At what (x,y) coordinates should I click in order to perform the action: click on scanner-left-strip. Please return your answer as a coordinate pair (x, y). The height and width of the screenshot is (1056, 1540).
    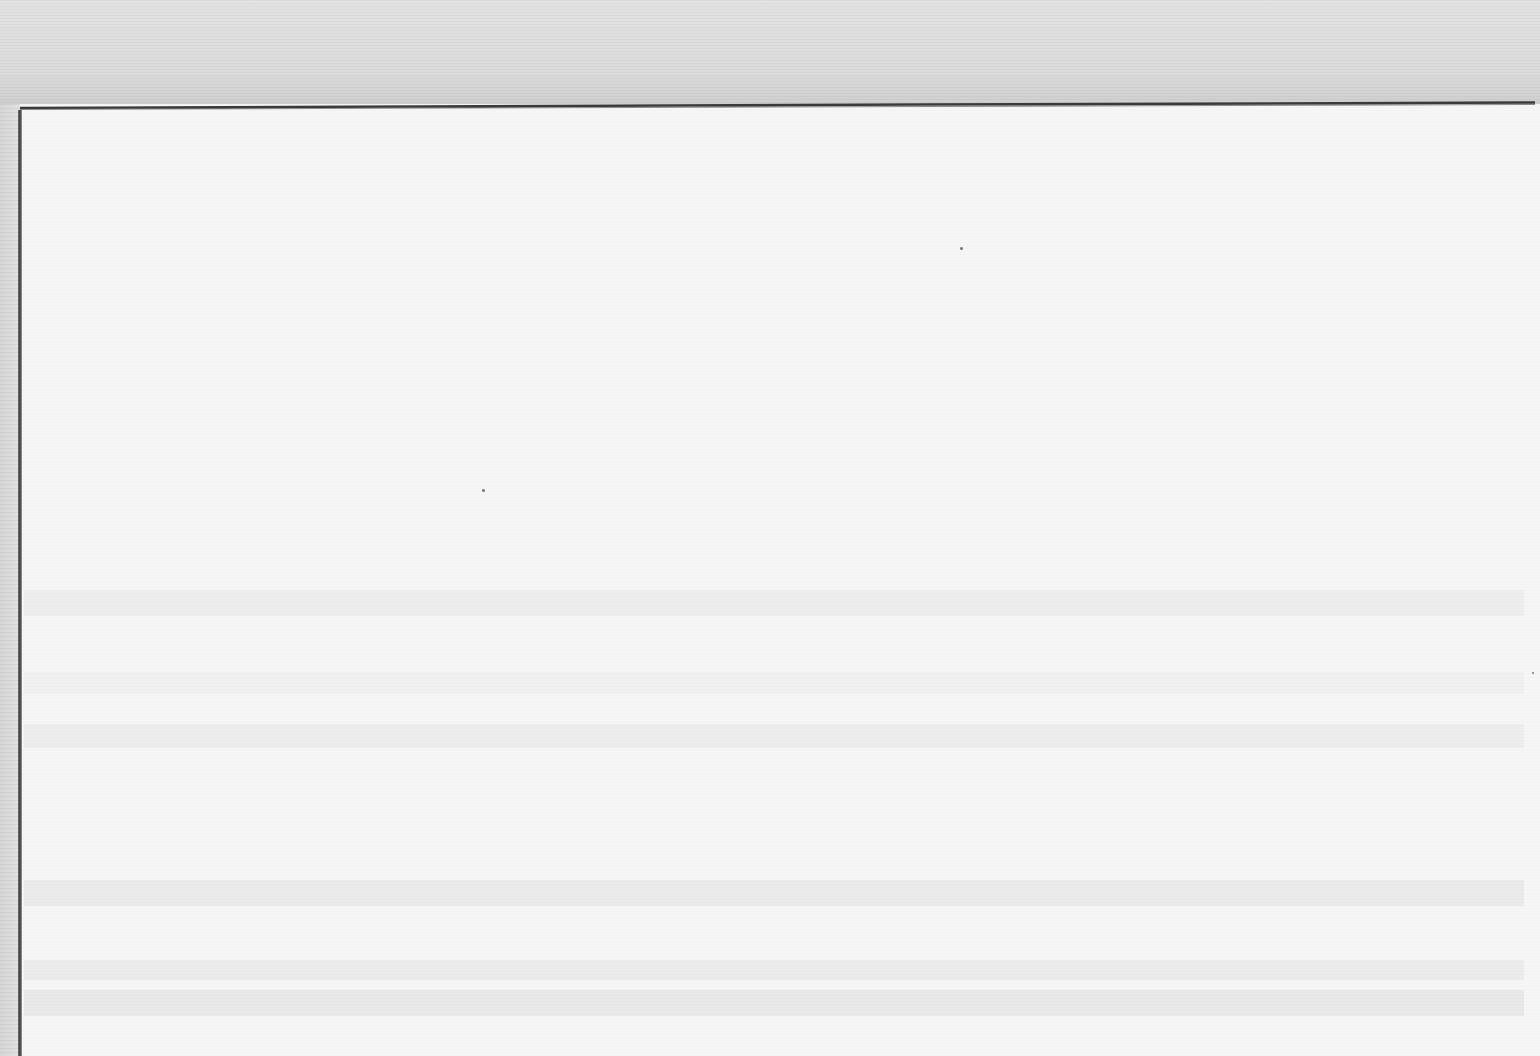
    Looking at the image, I should click on (10, 580).